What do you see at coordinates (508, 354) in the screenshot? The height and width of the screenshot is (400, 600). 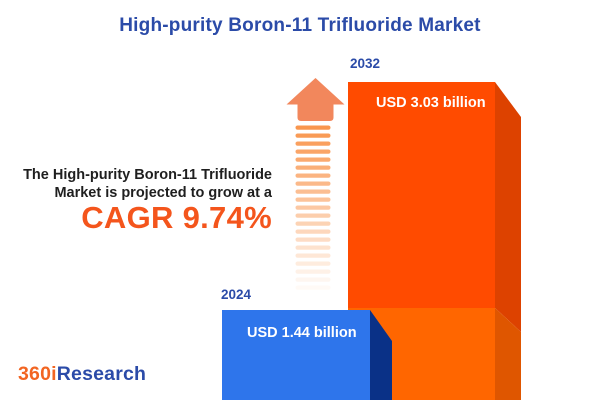 I see `bar-2032-side-lower` at bounding box center [508, 354].